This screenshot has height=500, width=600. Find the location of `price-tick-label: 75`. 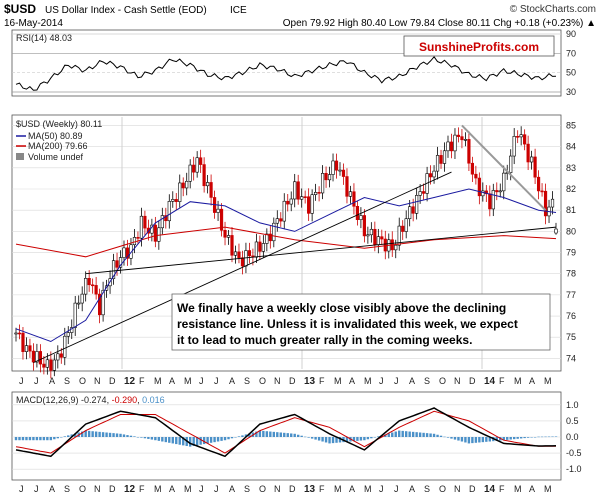

price-tick-label: 75 is located at coordinates (571, 337).